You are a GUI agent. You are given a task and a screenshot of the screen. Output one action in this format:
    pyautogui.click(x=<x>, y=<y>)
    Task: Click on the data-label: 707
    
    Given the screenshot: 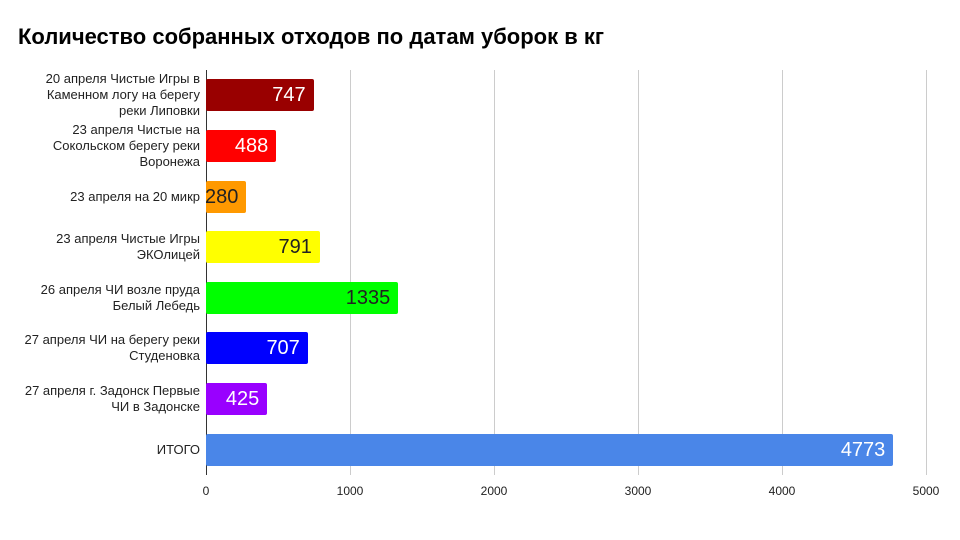 What is the action you would take?
    pyautogui.click(x=283, y=348)
    